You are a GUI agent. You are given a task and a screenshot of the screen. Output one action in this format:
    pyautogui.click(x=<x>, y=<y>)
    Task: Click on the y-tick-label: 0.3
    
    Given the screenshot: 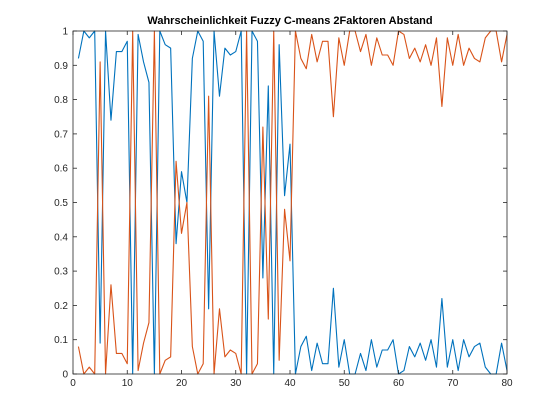 What is the action you would take?
    pyautogui.click(x=61, y=272)
    